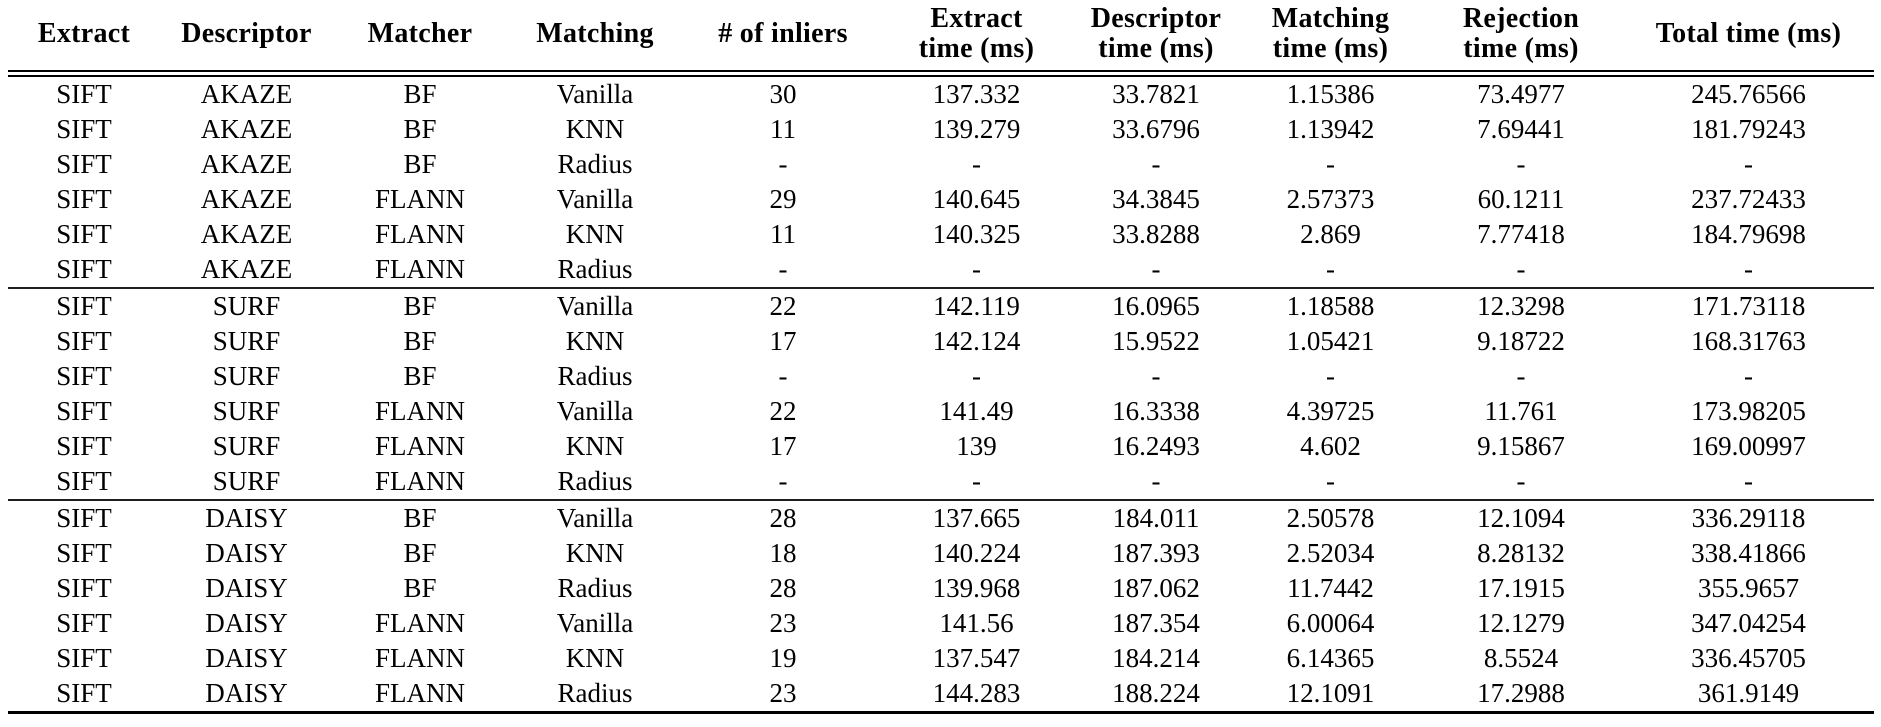 The height and width of the screenshot is (727, 1881). Describe the element at coordinates (1156, 411) in the screenshot. I see `table-cell: 16.3338` at that location.